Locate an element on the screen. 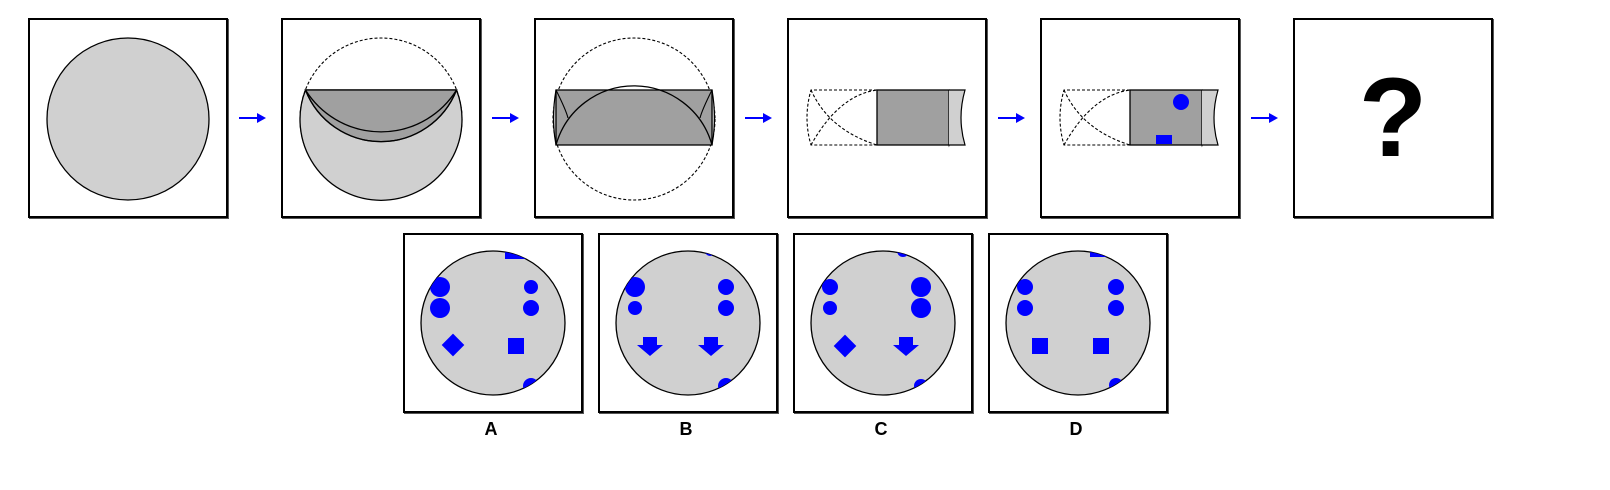 Image resolution: width=1610 pixels, height=490 pixels. question-mark: ? is located at coordinates (1393, 117).